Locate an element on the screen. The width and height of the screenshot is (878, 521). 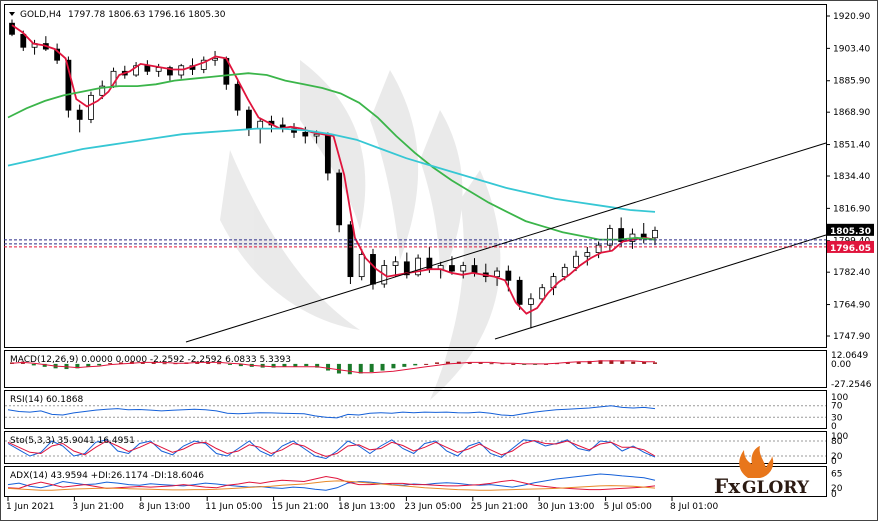
sto-pane is located at coordinates (415, 447).